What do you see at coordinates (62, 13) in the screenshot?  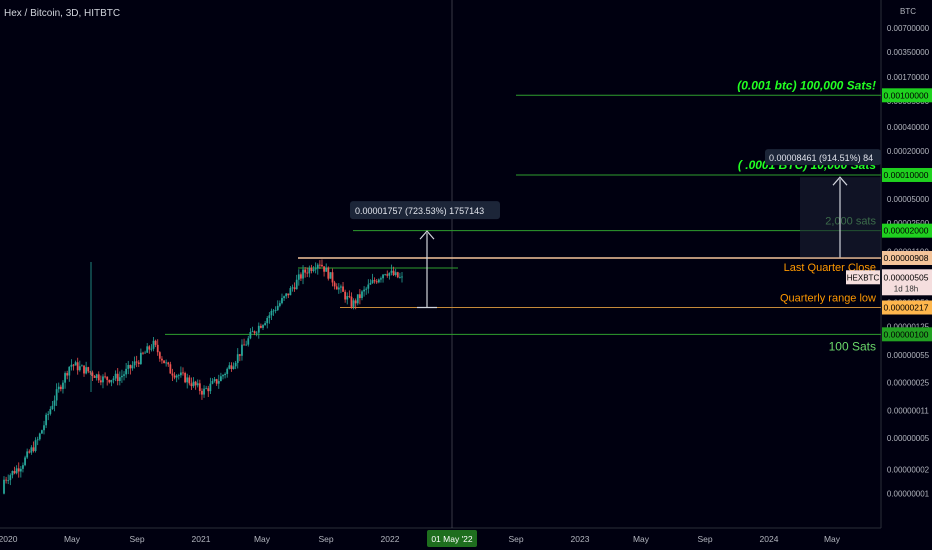 I see `chart-title: Hex / Bitcoin, 3D, HITBTC` at bounding box center [62, 13].